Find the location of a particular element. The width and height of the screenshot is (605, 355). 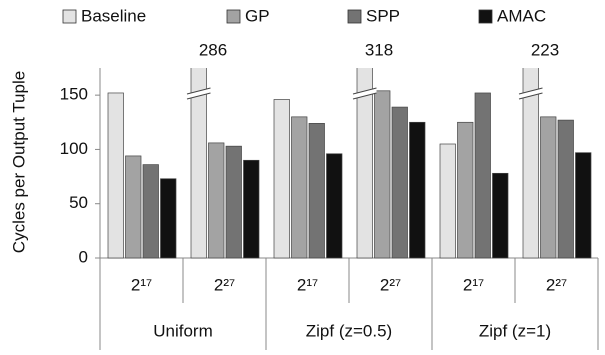

y-tick-label: 150 is located at coordinates (74, 94).